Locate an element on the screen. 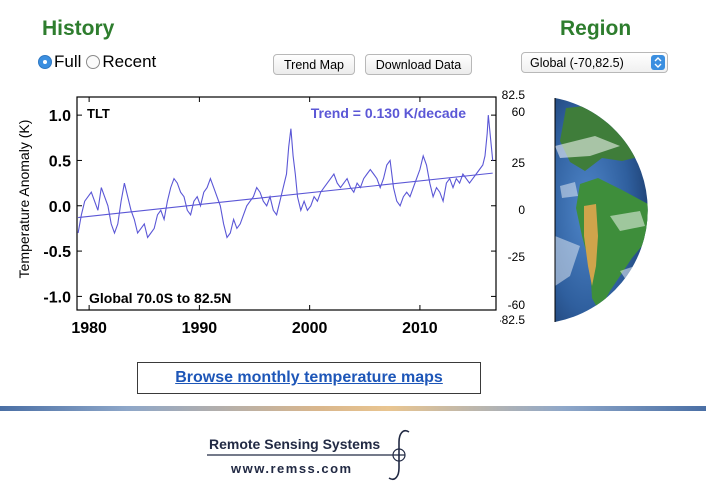  lat-label: -82.5 is located at coordinates (512, 319).